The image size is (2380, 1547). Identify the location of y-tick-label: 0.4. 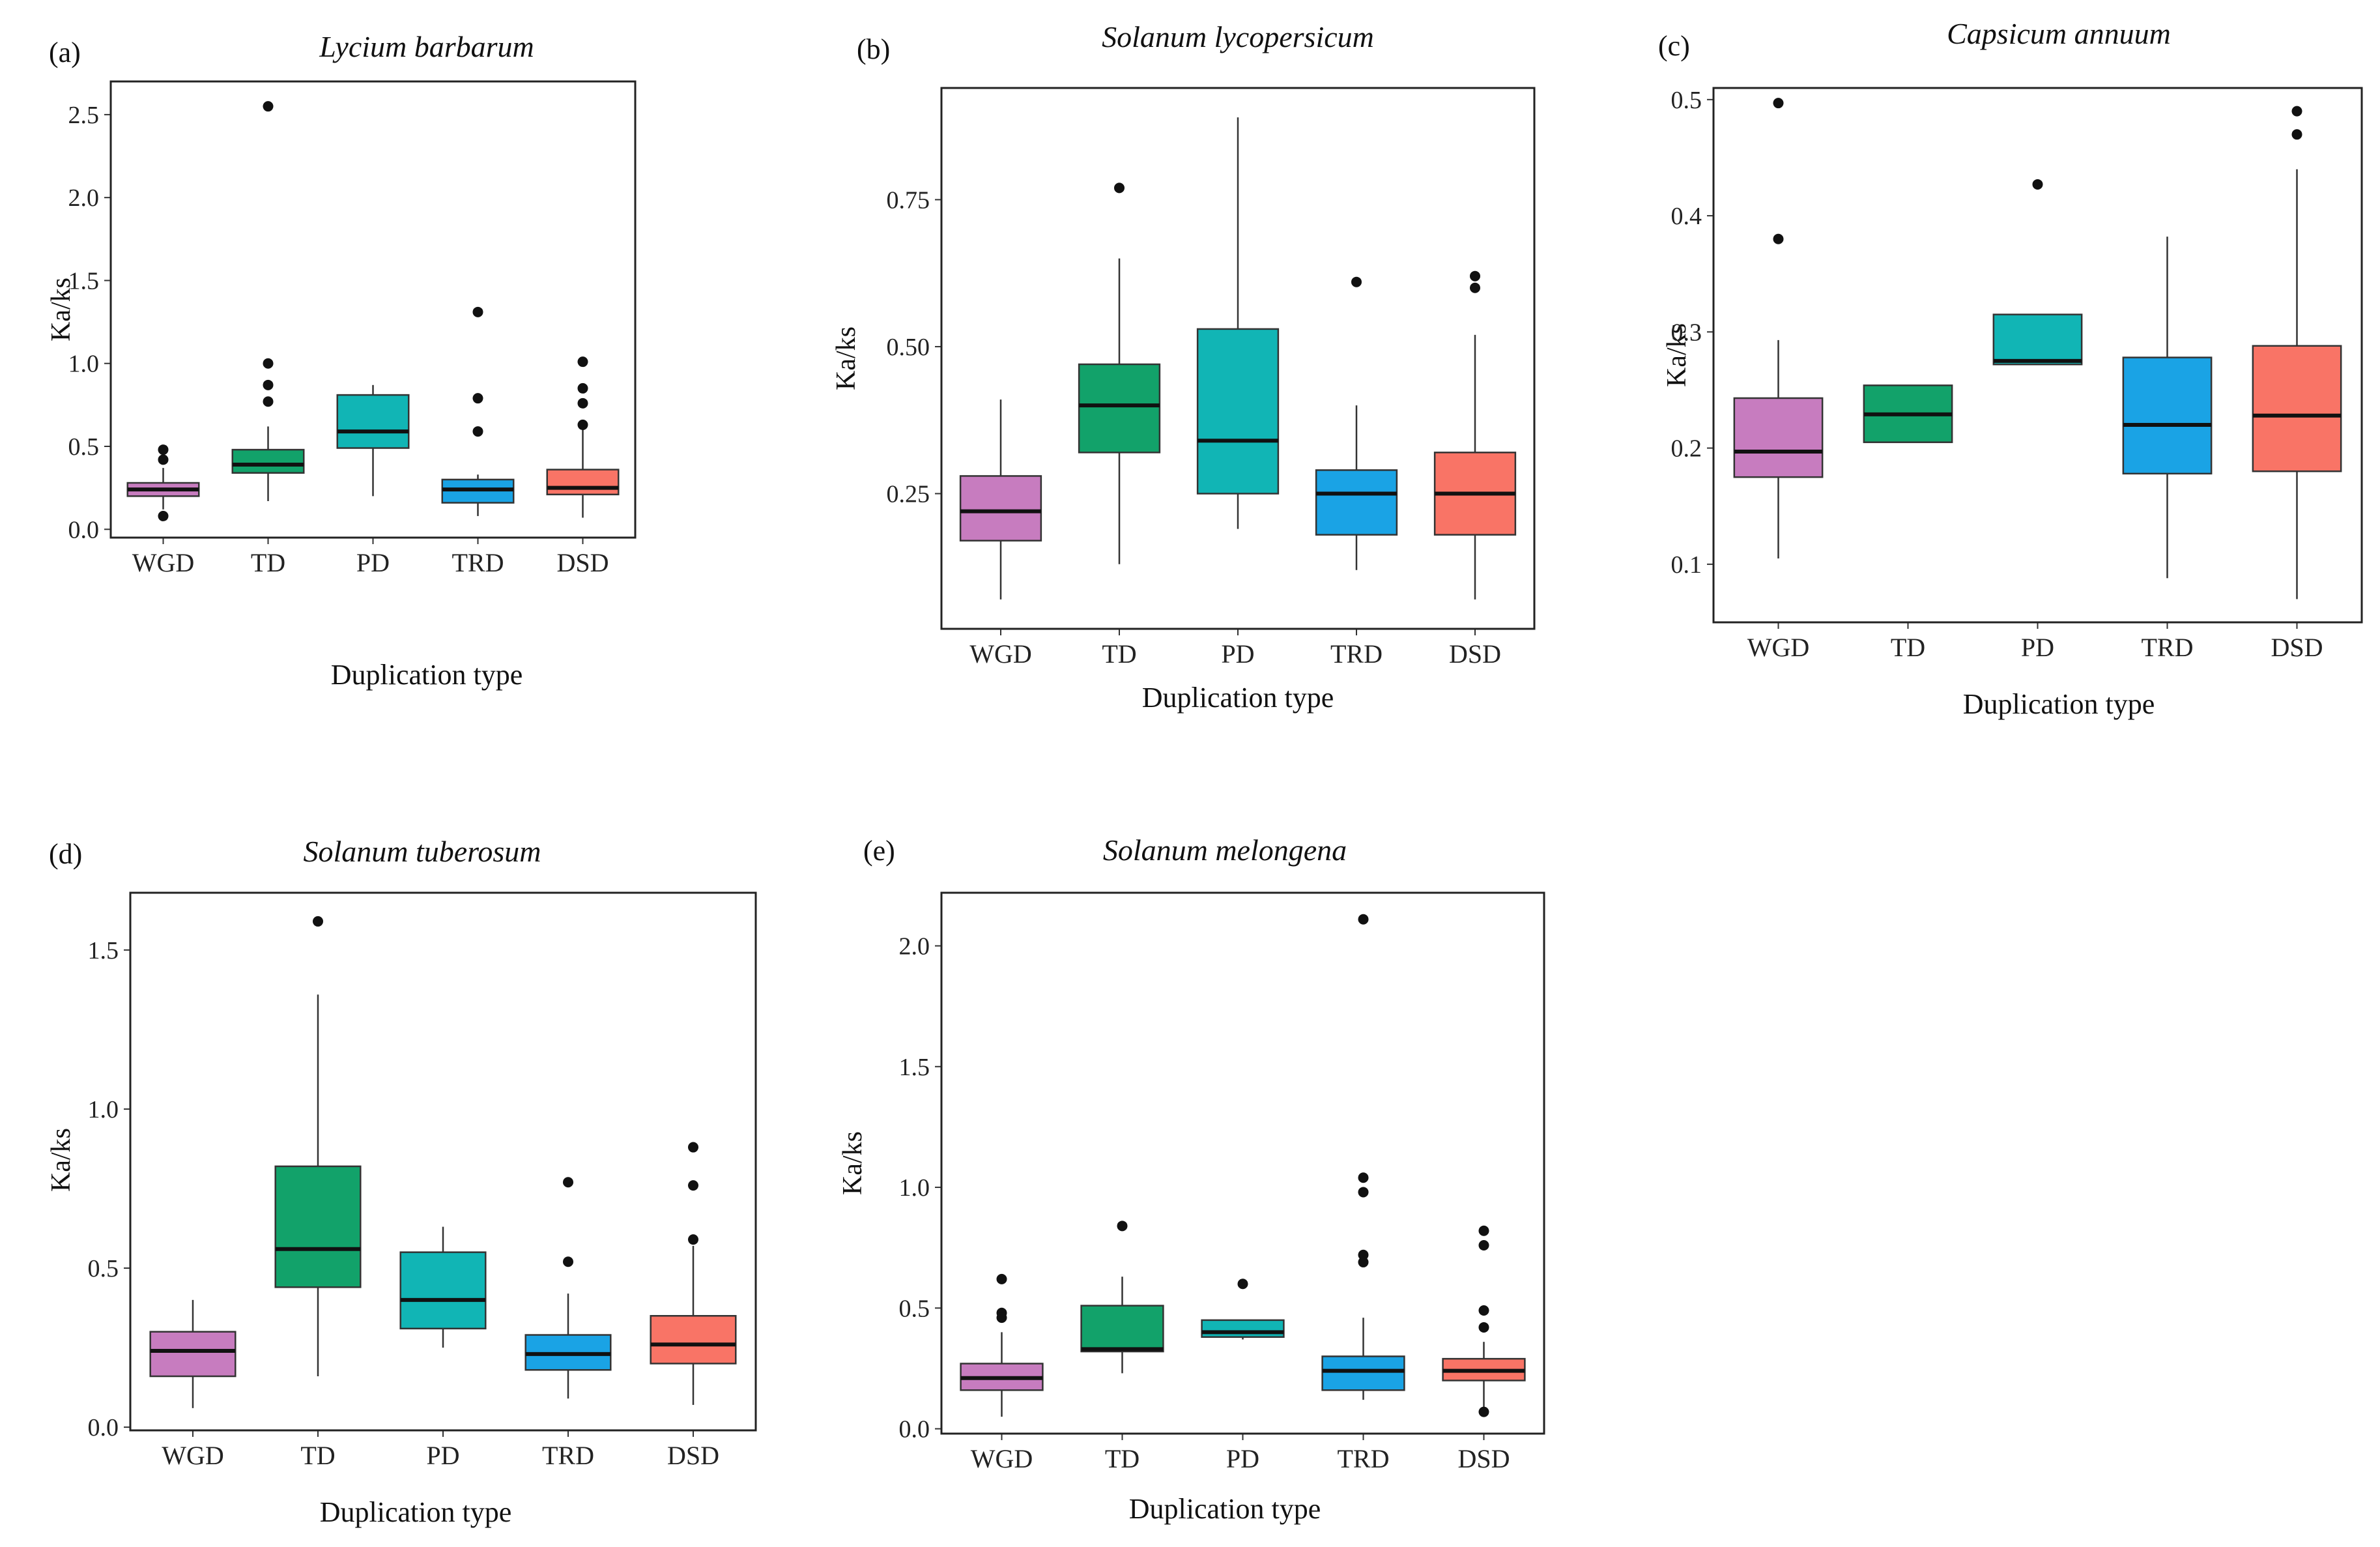
(1686, 217).